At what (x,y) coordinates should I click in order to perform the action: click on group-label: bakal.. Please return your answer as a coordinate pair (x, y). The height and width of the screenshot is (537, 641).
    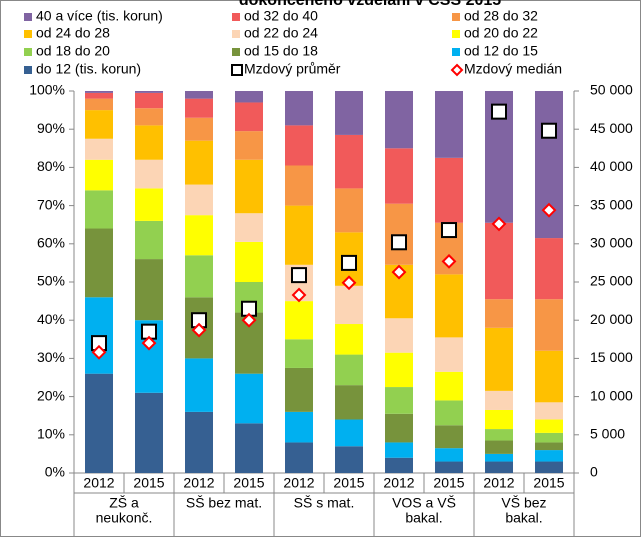
    Looking at the image, I should click on (423, 518).